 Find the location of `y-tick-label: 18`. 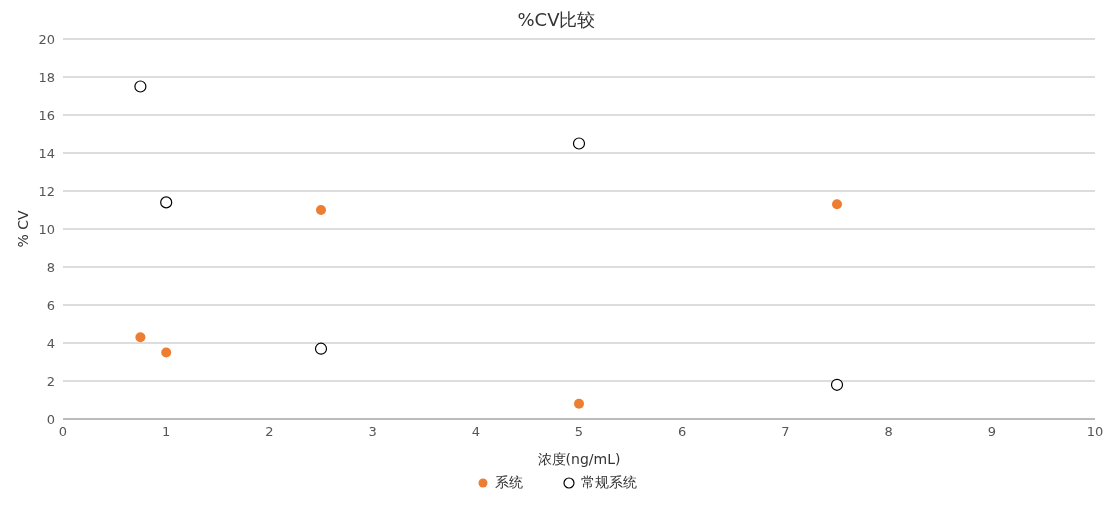

y-tick-label: 18 is located at coordinates (46, 77).